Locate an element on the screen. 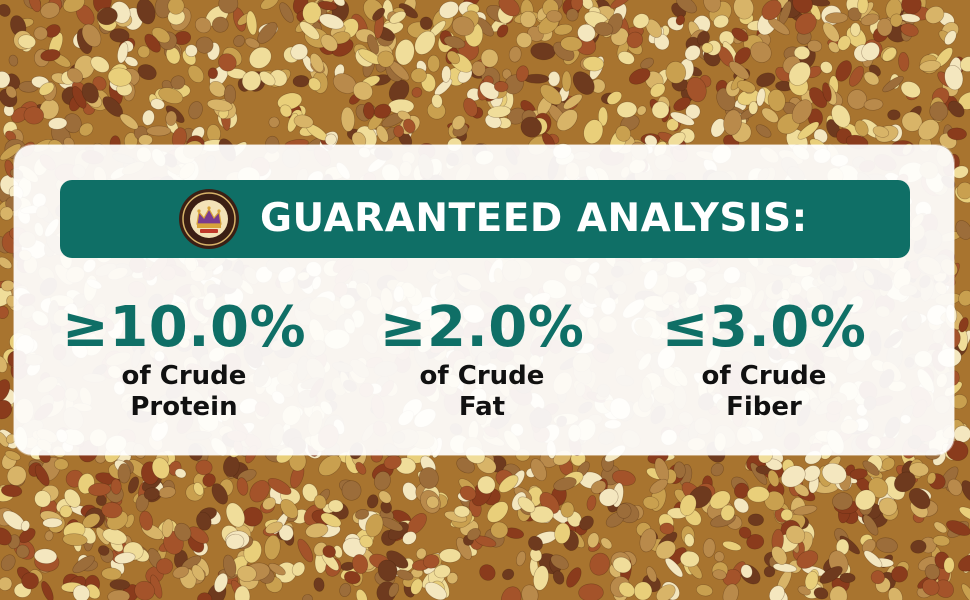  stat-fat: ≥2.0% of Crude Fat is located at coordinates (482, 359).